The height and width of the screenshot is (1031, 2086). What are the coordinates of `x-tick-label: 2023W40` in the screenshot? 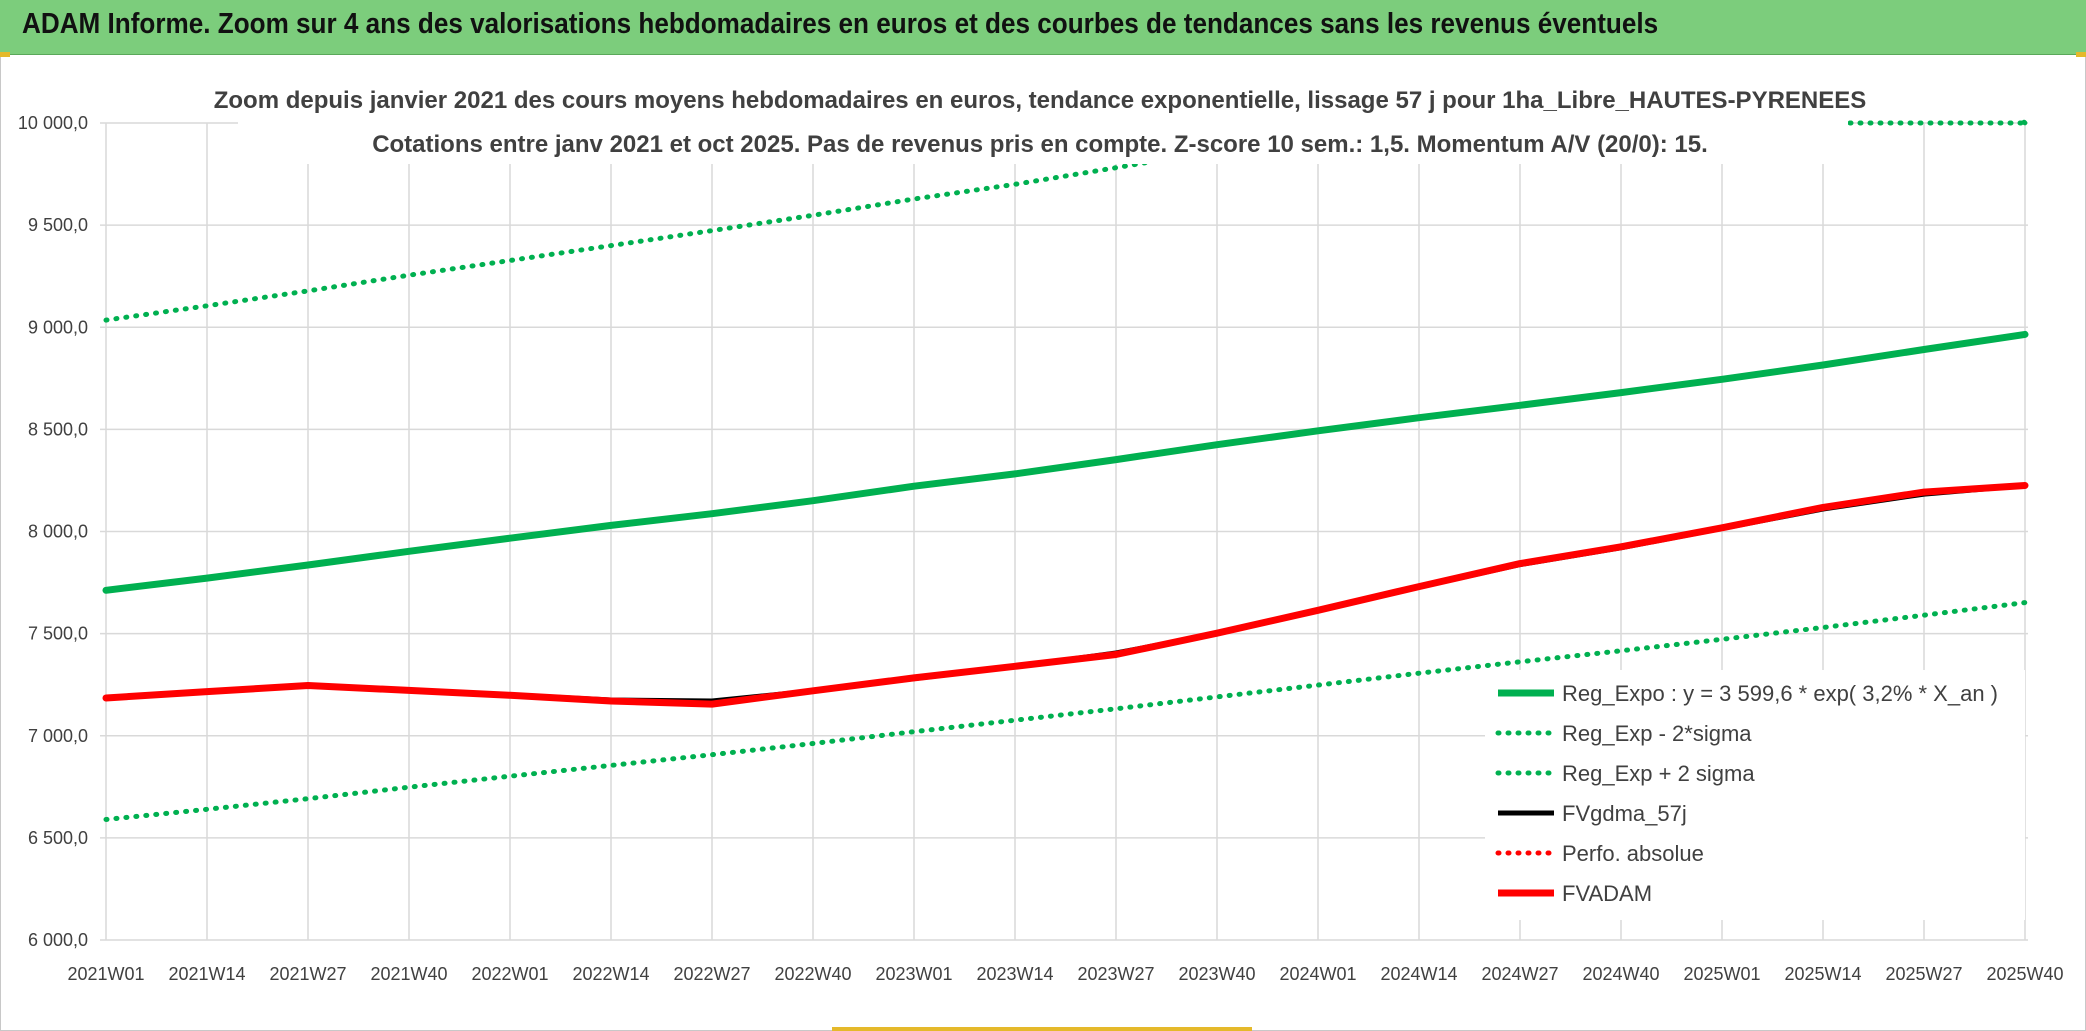 It's located at (1216, 974).